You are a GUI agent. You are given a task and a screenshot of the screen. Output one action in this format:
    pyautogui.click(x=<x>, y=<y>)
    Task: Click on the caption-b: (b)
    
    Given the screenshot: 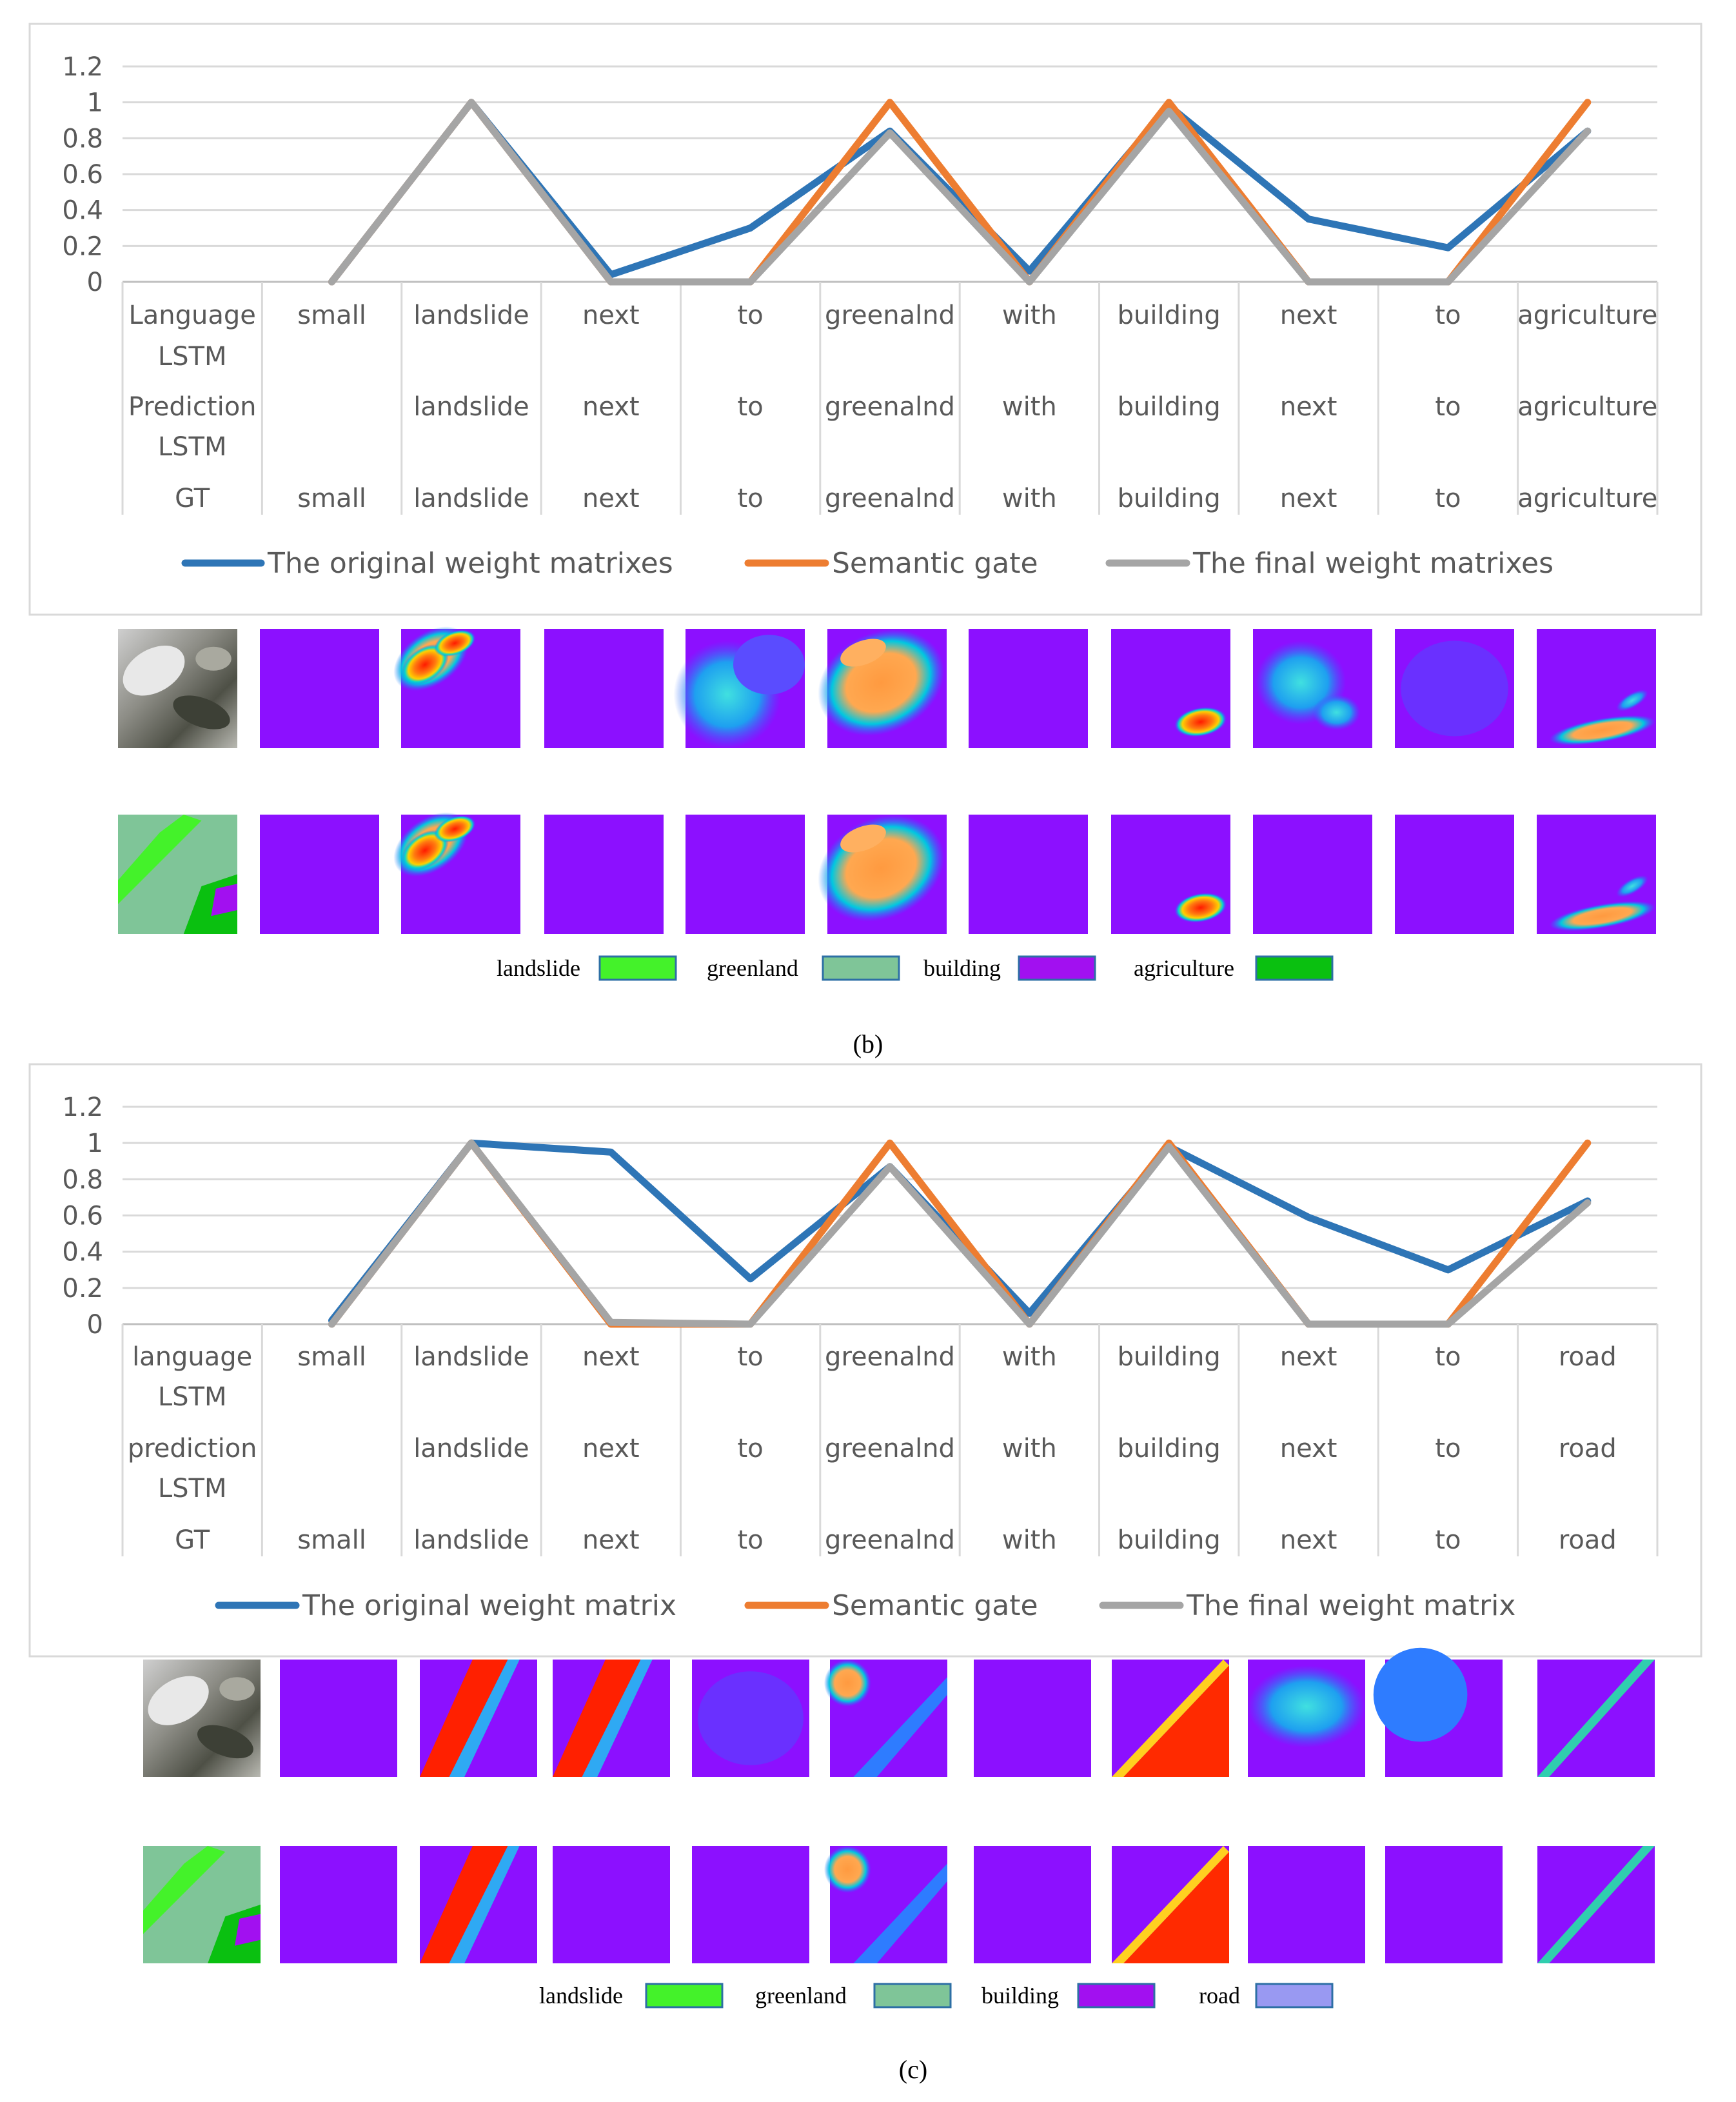 What is the action you would take?
    pyautogui.click(x=868, y=1043)
    